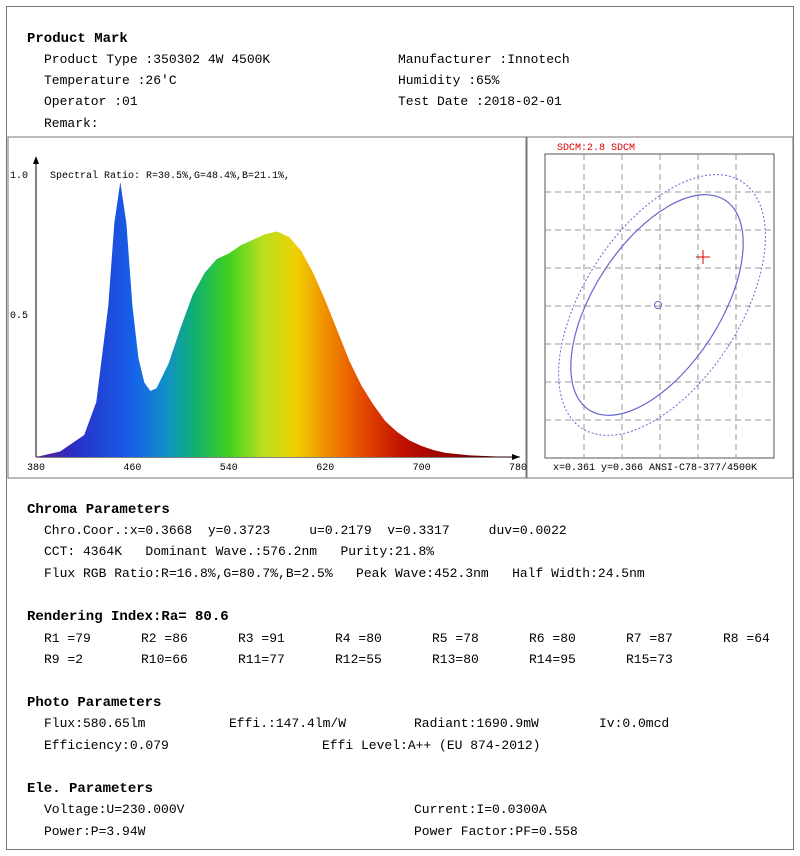 This screenshot has width=800, height=856. Describe the element at coordinates (36, 160) in the screenshot. I see `y-axis-arrow` at that location.